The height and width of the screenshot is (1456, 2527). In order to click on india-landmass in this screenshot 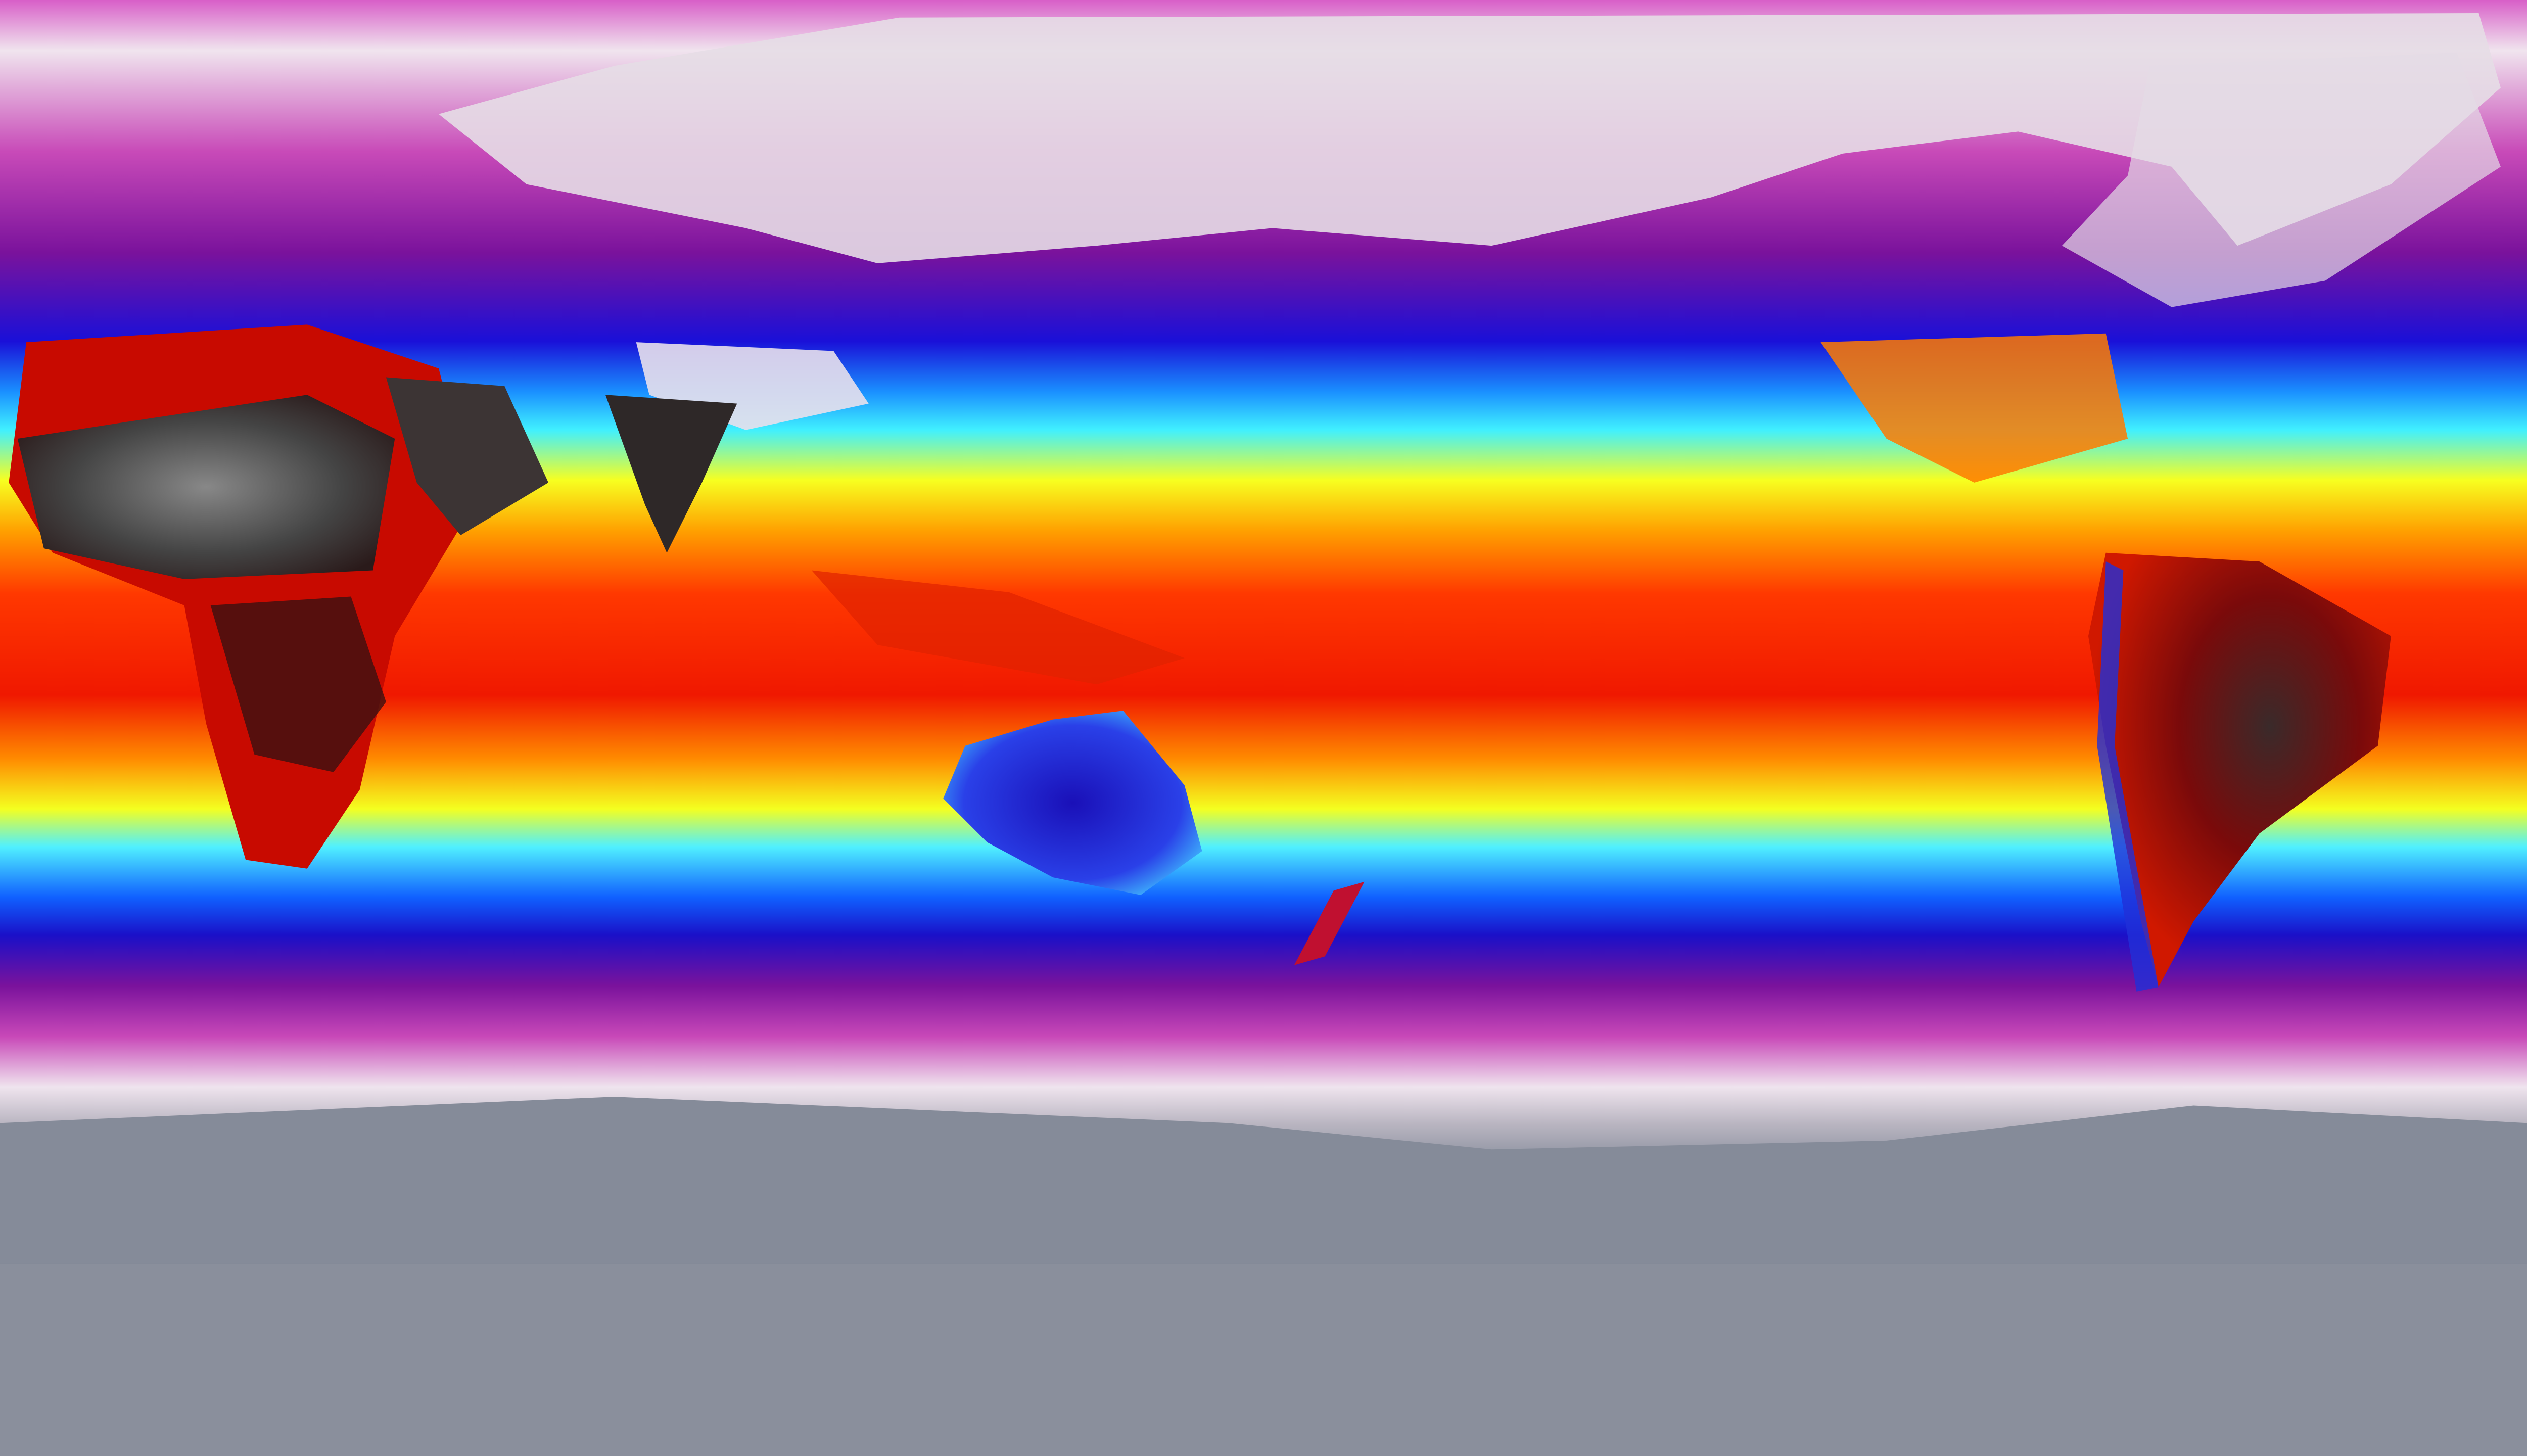, I will do `click(671, 474)`.